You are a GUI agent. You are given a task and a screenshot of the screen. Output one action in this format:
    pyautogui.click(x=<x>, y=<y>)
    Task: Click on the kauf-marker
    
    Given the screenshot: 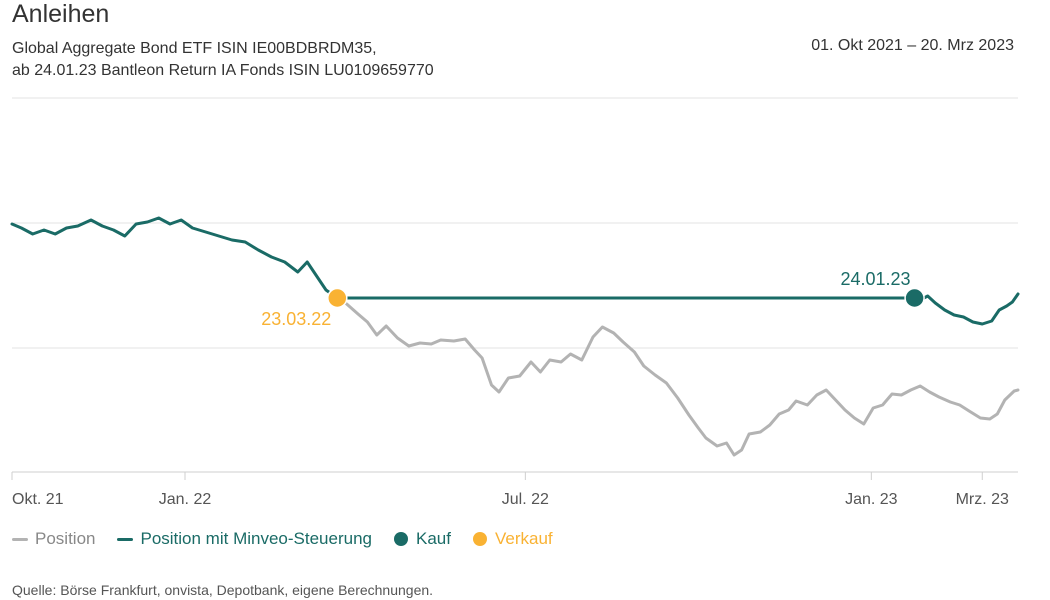 What is the action you would take?
    pyautogui.click(x=914, y=298)
    